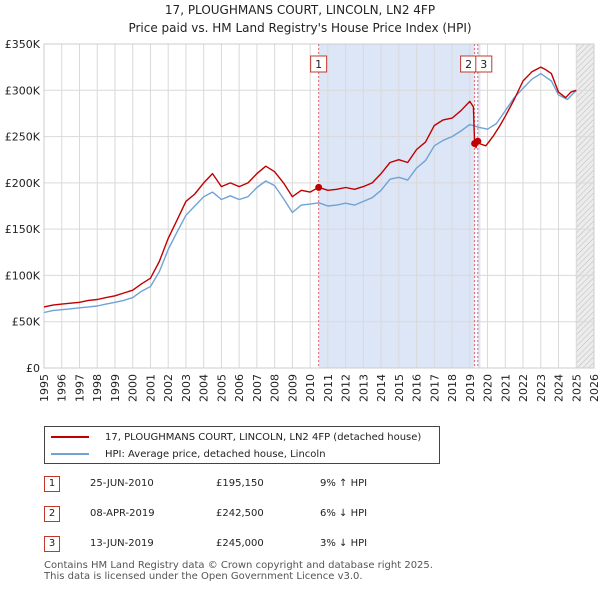 This screenshot has height=590, width=600. What do you see at coordinates (417, 388) in the screenshot?
I see `x-tick-label: 2016` at bounding box center [417, 388].